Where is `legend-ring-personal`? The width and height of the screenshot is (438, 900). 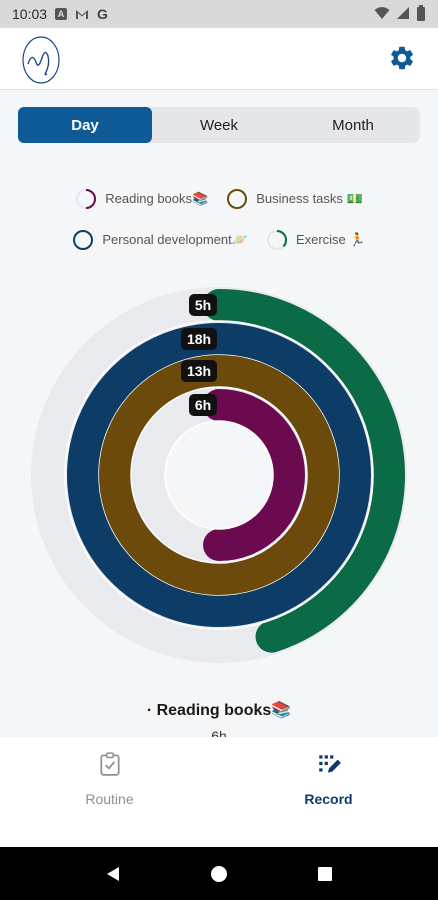 legend-ring-personal is located at coordinates (83, 240).